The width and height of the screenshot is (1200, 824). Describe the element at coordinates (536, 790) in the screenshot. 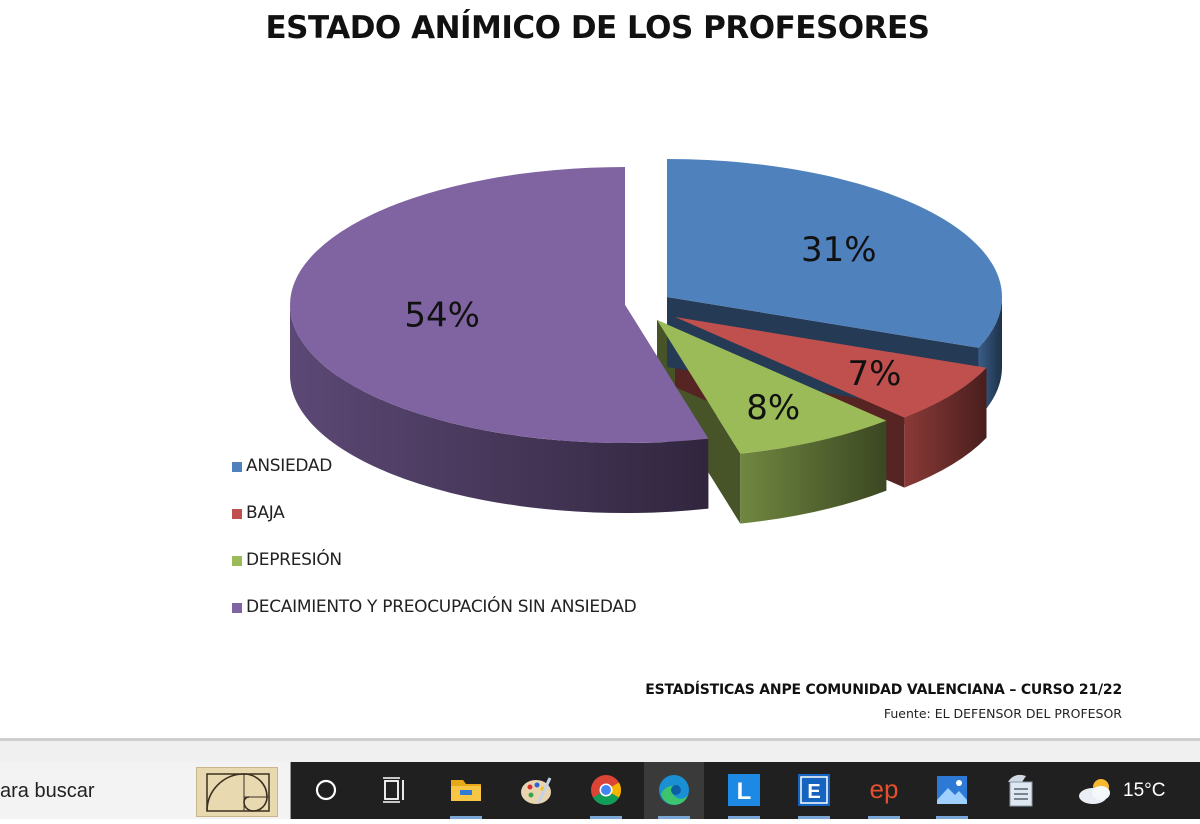

I see `paint-icon` at that location.